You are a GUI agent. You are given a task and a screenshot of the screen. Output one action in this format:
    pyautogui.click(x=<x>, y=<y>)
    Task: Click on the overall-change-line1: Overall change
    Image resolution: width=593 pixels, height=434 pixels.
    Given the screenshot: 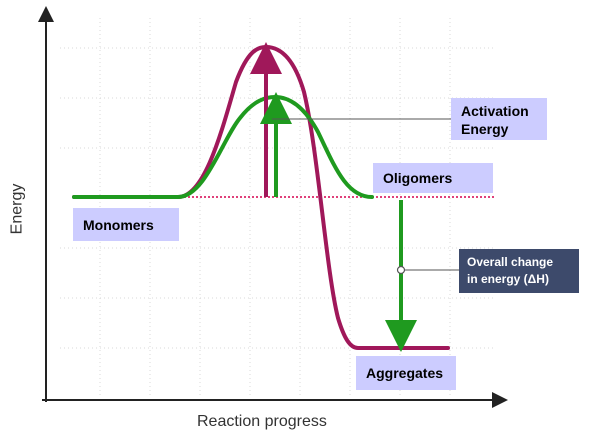 What is the action you would take?
    pyautogui.click(x=510, y=262)
    